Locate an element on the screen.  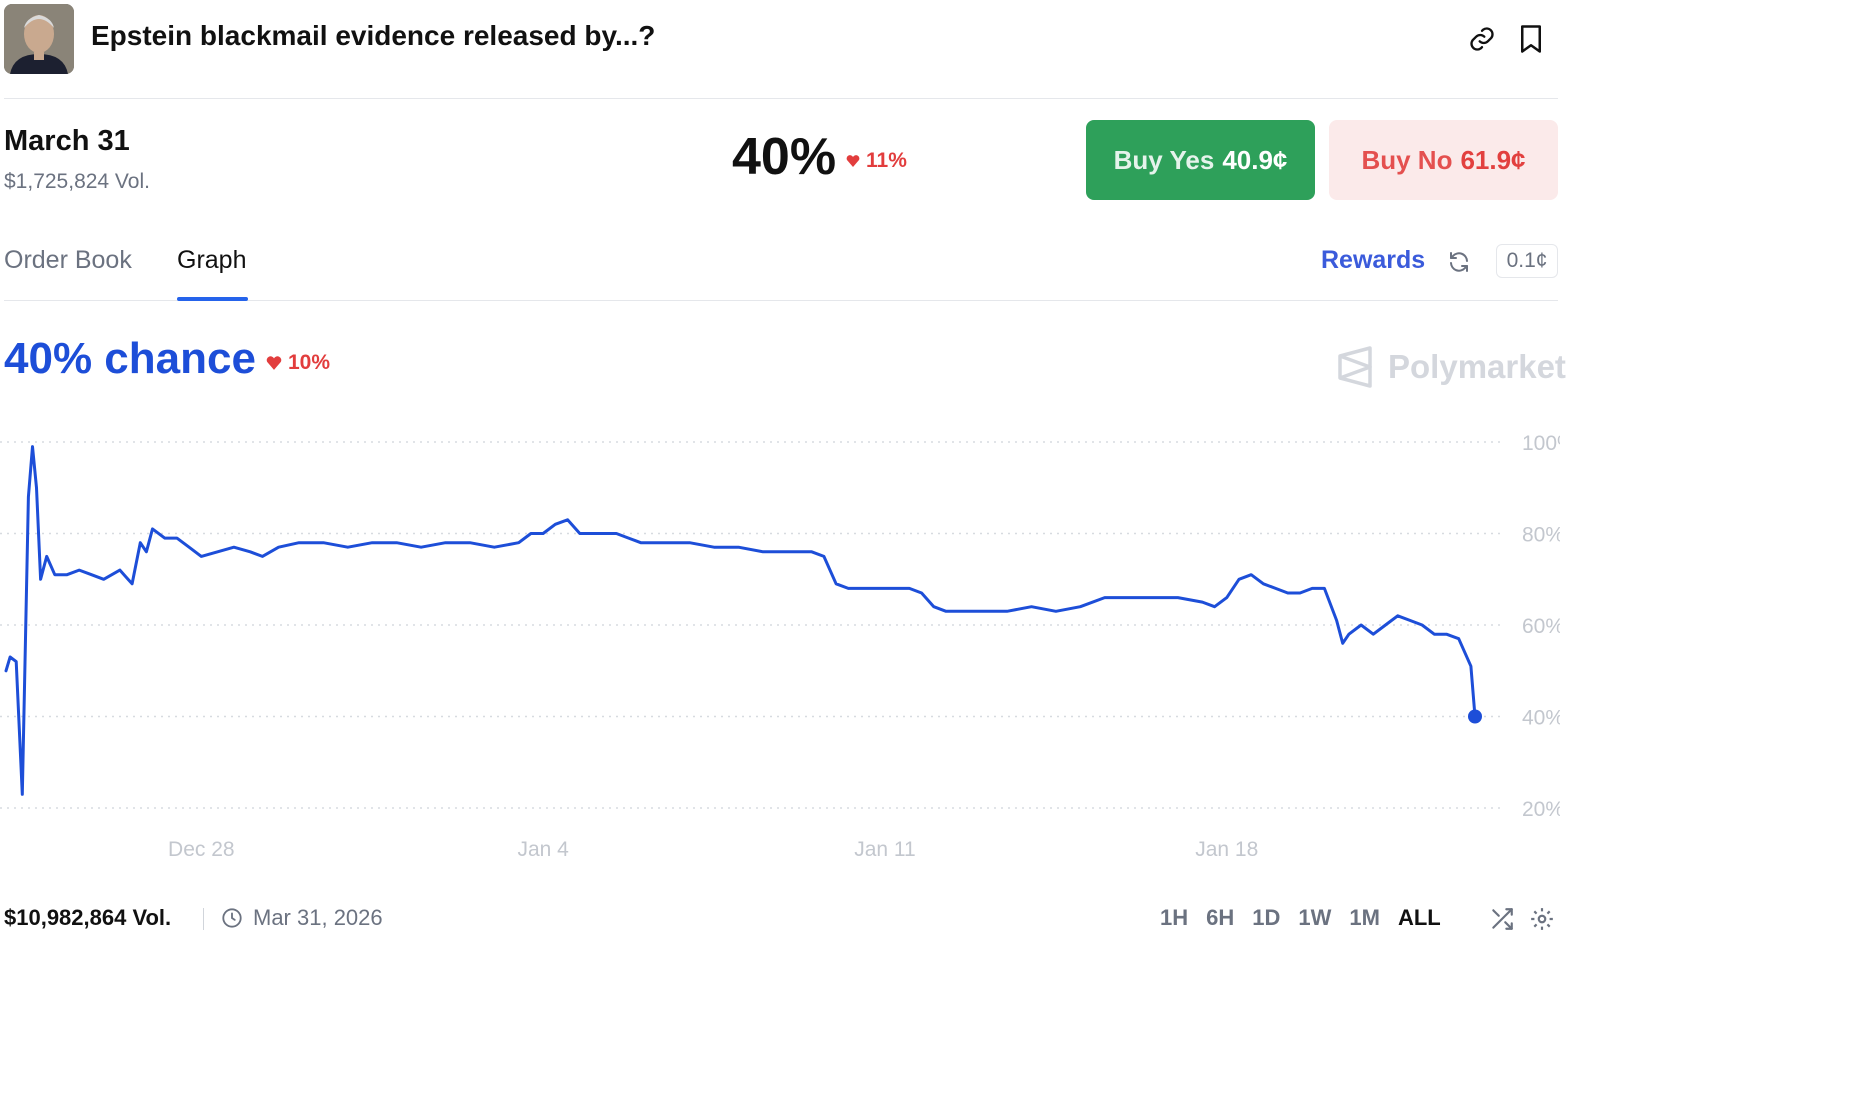
market-photo-icon is located at coordinates (39, 39).